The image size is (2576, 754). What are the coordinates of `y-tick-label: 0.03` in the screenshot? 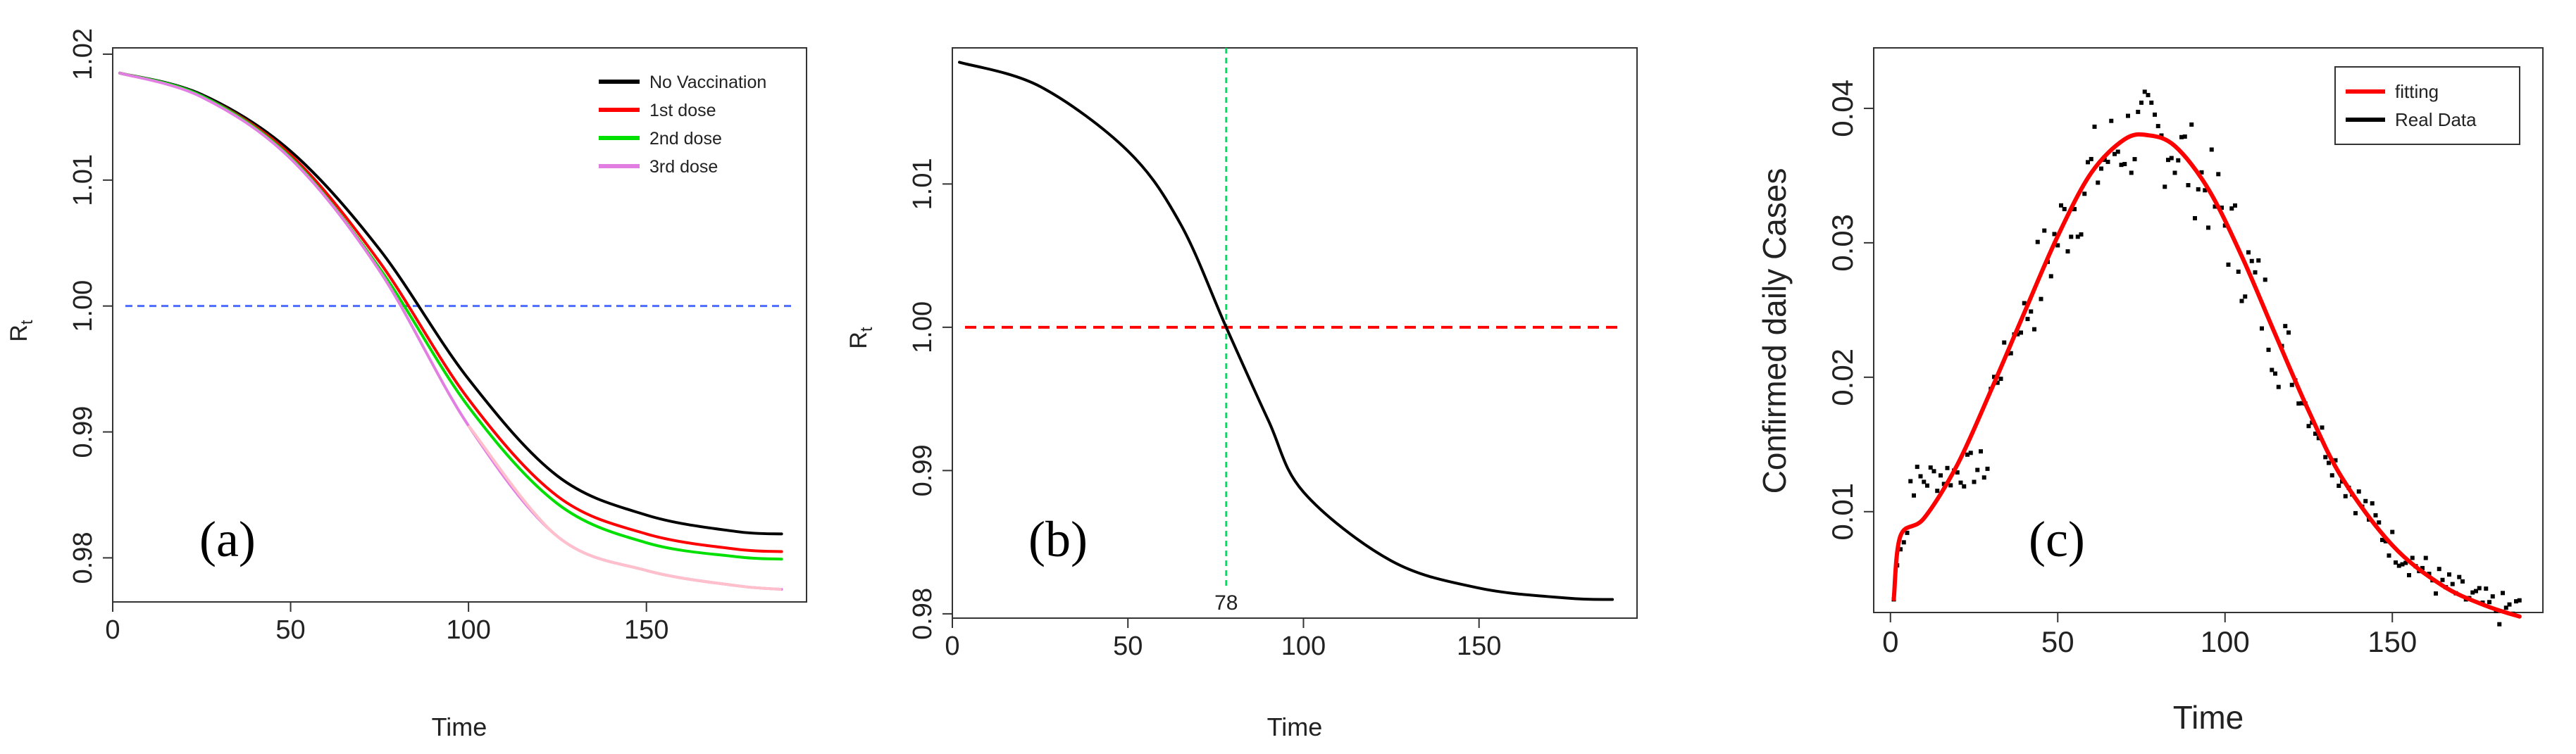 It's located at (1842, 243).